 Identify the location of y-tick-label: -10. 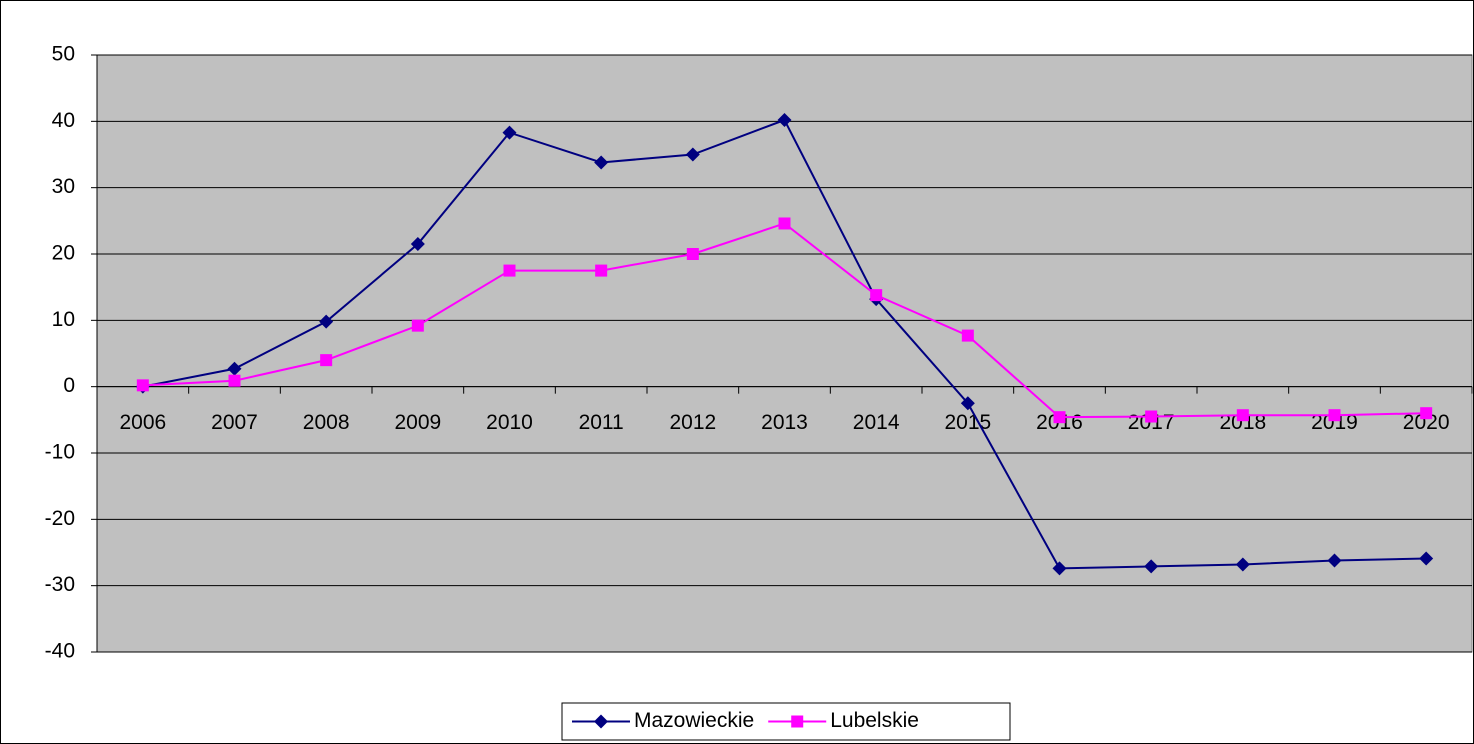
(60, 452).